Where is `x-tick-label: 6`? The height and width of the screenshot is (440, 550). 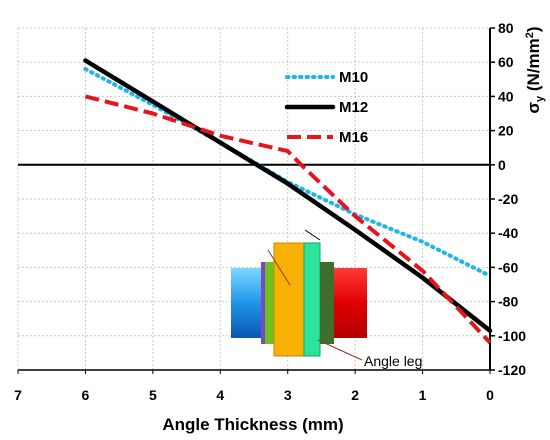
x-tick-label: 6 is located at coordinates (86, 395).